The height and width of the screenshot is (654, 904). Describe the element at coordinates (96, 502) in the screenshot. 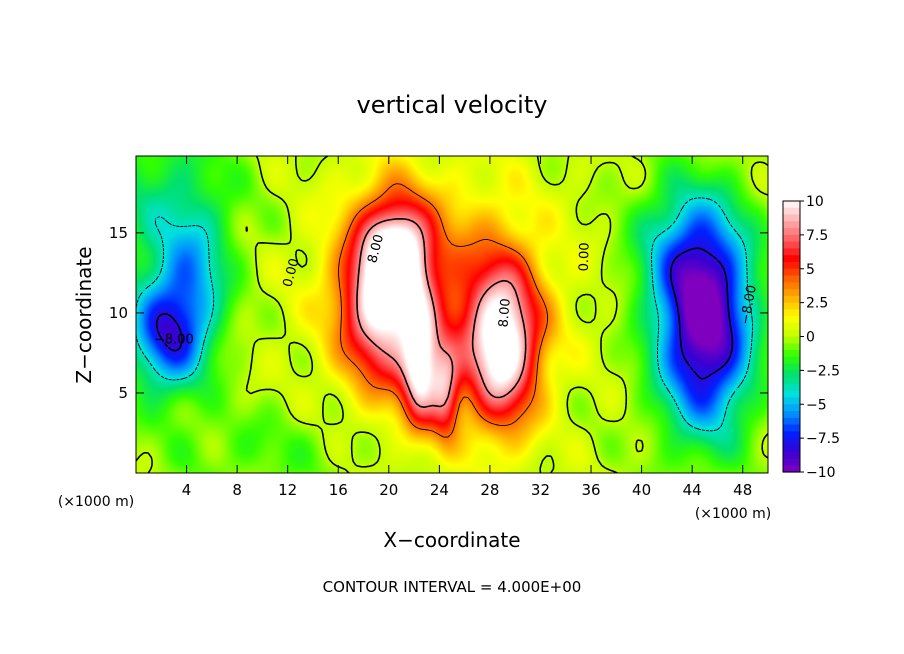

I see `x-unit-left: (×1000 m)` at that location.